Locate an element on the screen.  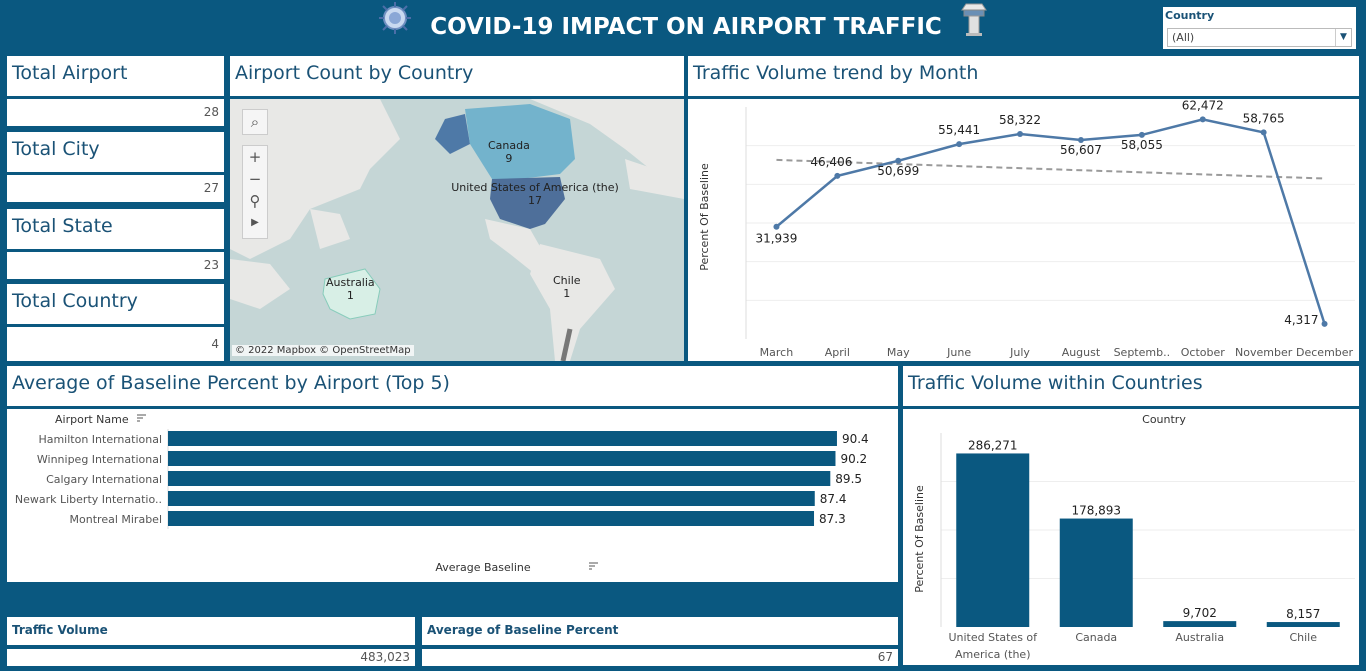
map-label-australia: Australia 1 is located at coordinates (350, 289).